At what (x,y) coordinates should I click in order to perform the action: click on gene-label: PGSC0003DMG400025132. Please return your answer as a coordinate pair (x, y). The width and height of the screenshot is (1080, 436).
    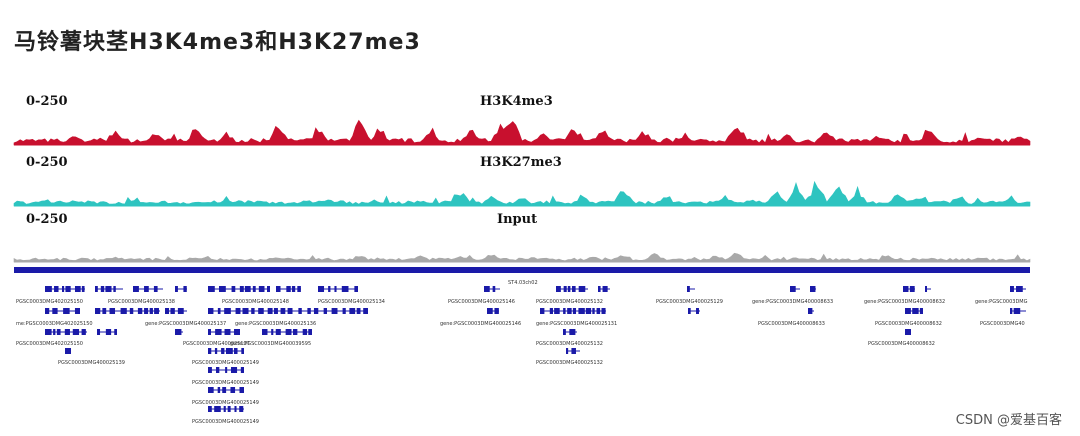
    Looking at the image, I should click on (569, 302).